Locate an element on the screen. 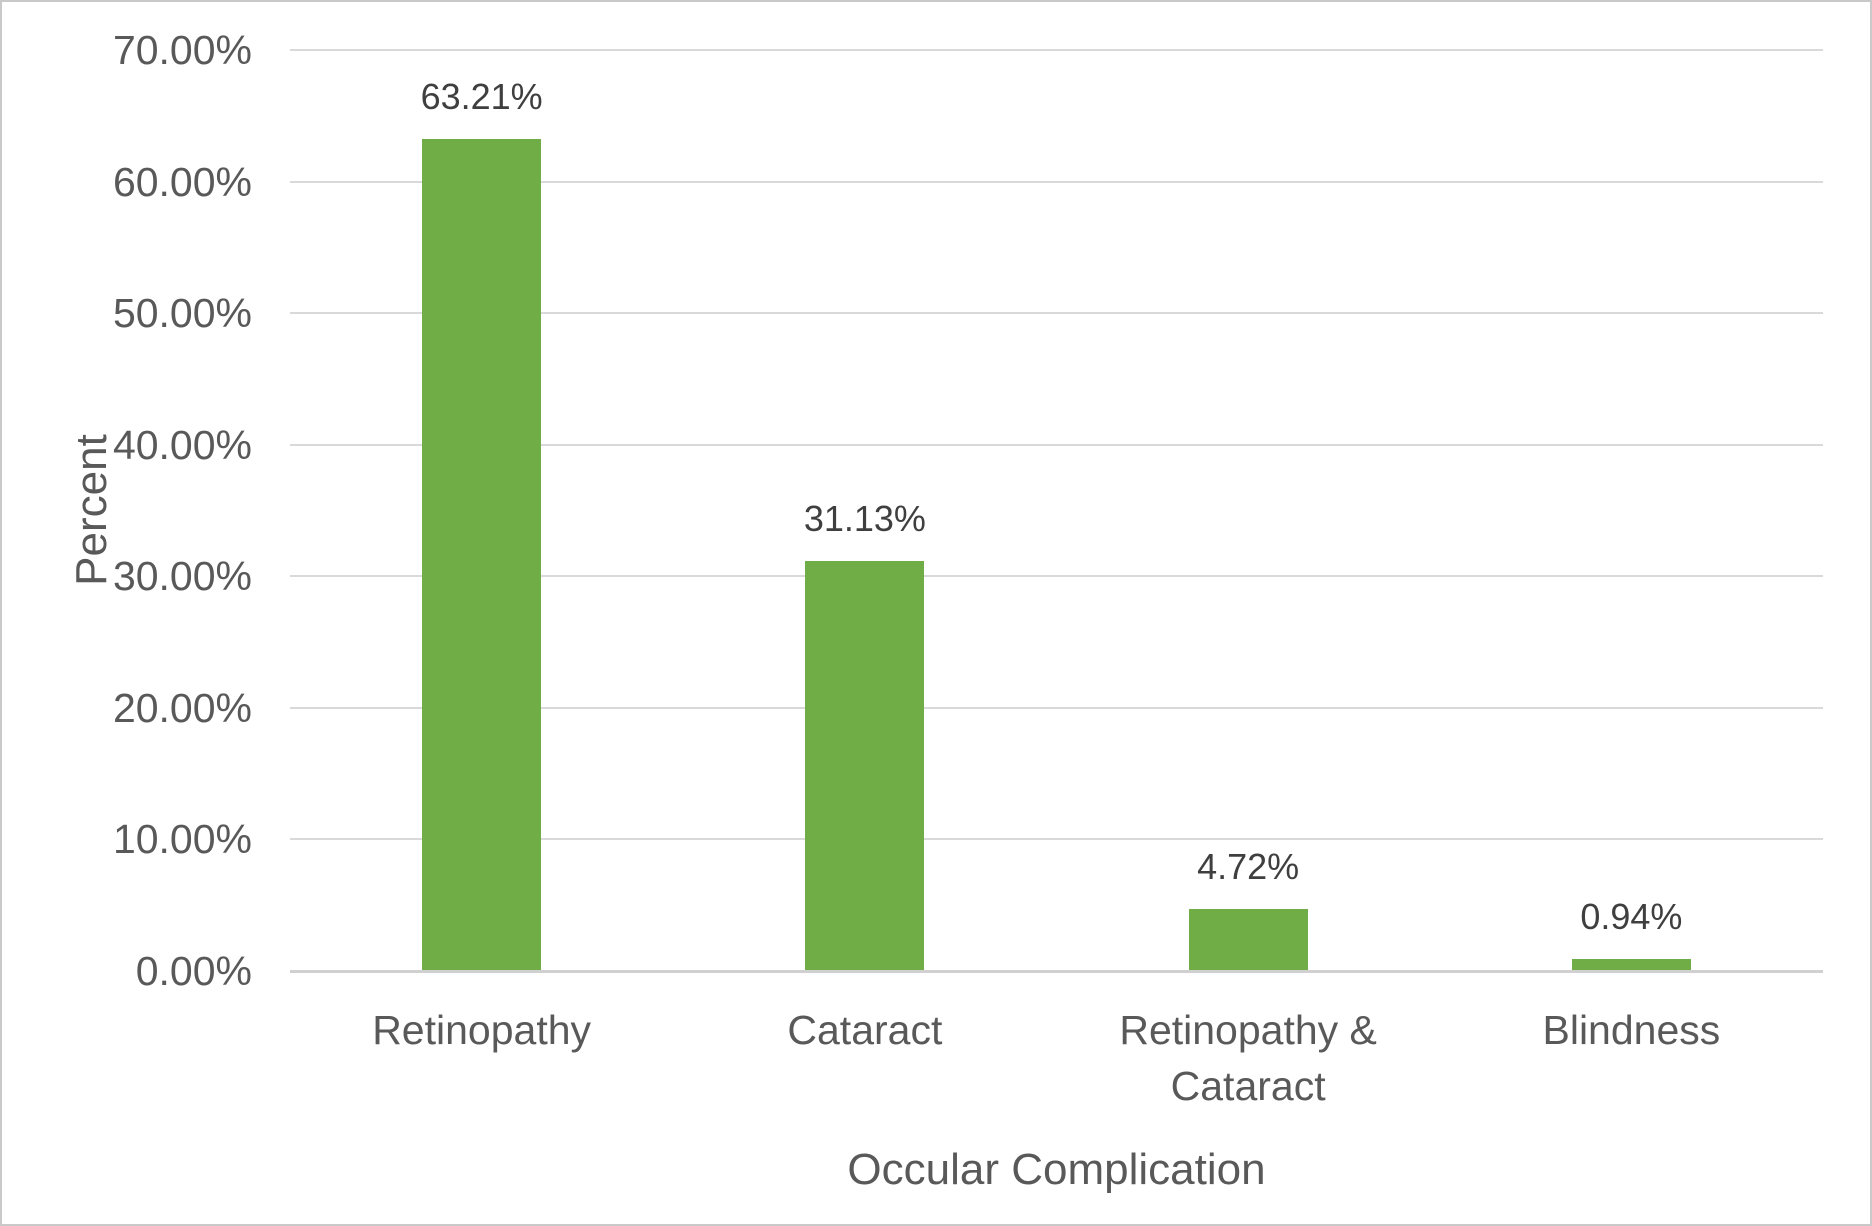  bar-cataract is located at coordinates (865, 766).